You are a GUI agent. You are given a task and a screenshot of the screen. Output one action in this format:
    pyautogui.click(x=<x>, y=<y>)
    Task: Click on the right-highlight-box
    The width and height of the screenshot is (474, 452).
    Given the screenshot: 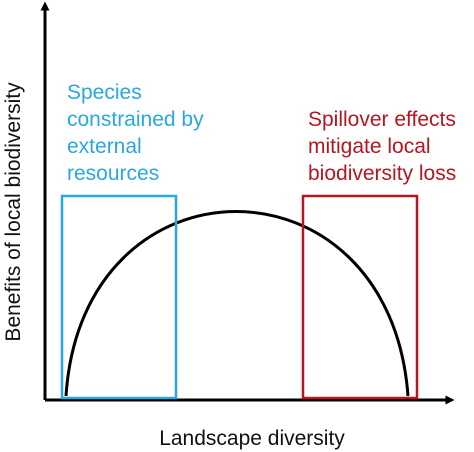 What is the action you would take?
    pyautogui.click(x=360, y=297)
    